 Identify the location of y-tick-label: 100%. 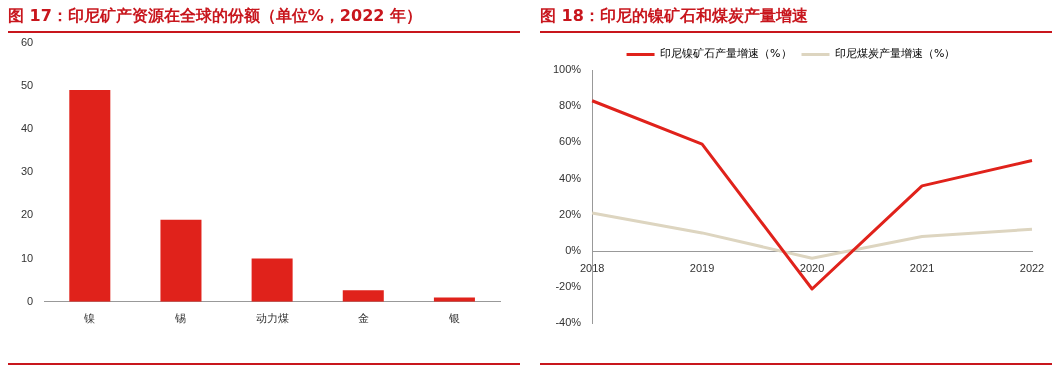
(567, 69).